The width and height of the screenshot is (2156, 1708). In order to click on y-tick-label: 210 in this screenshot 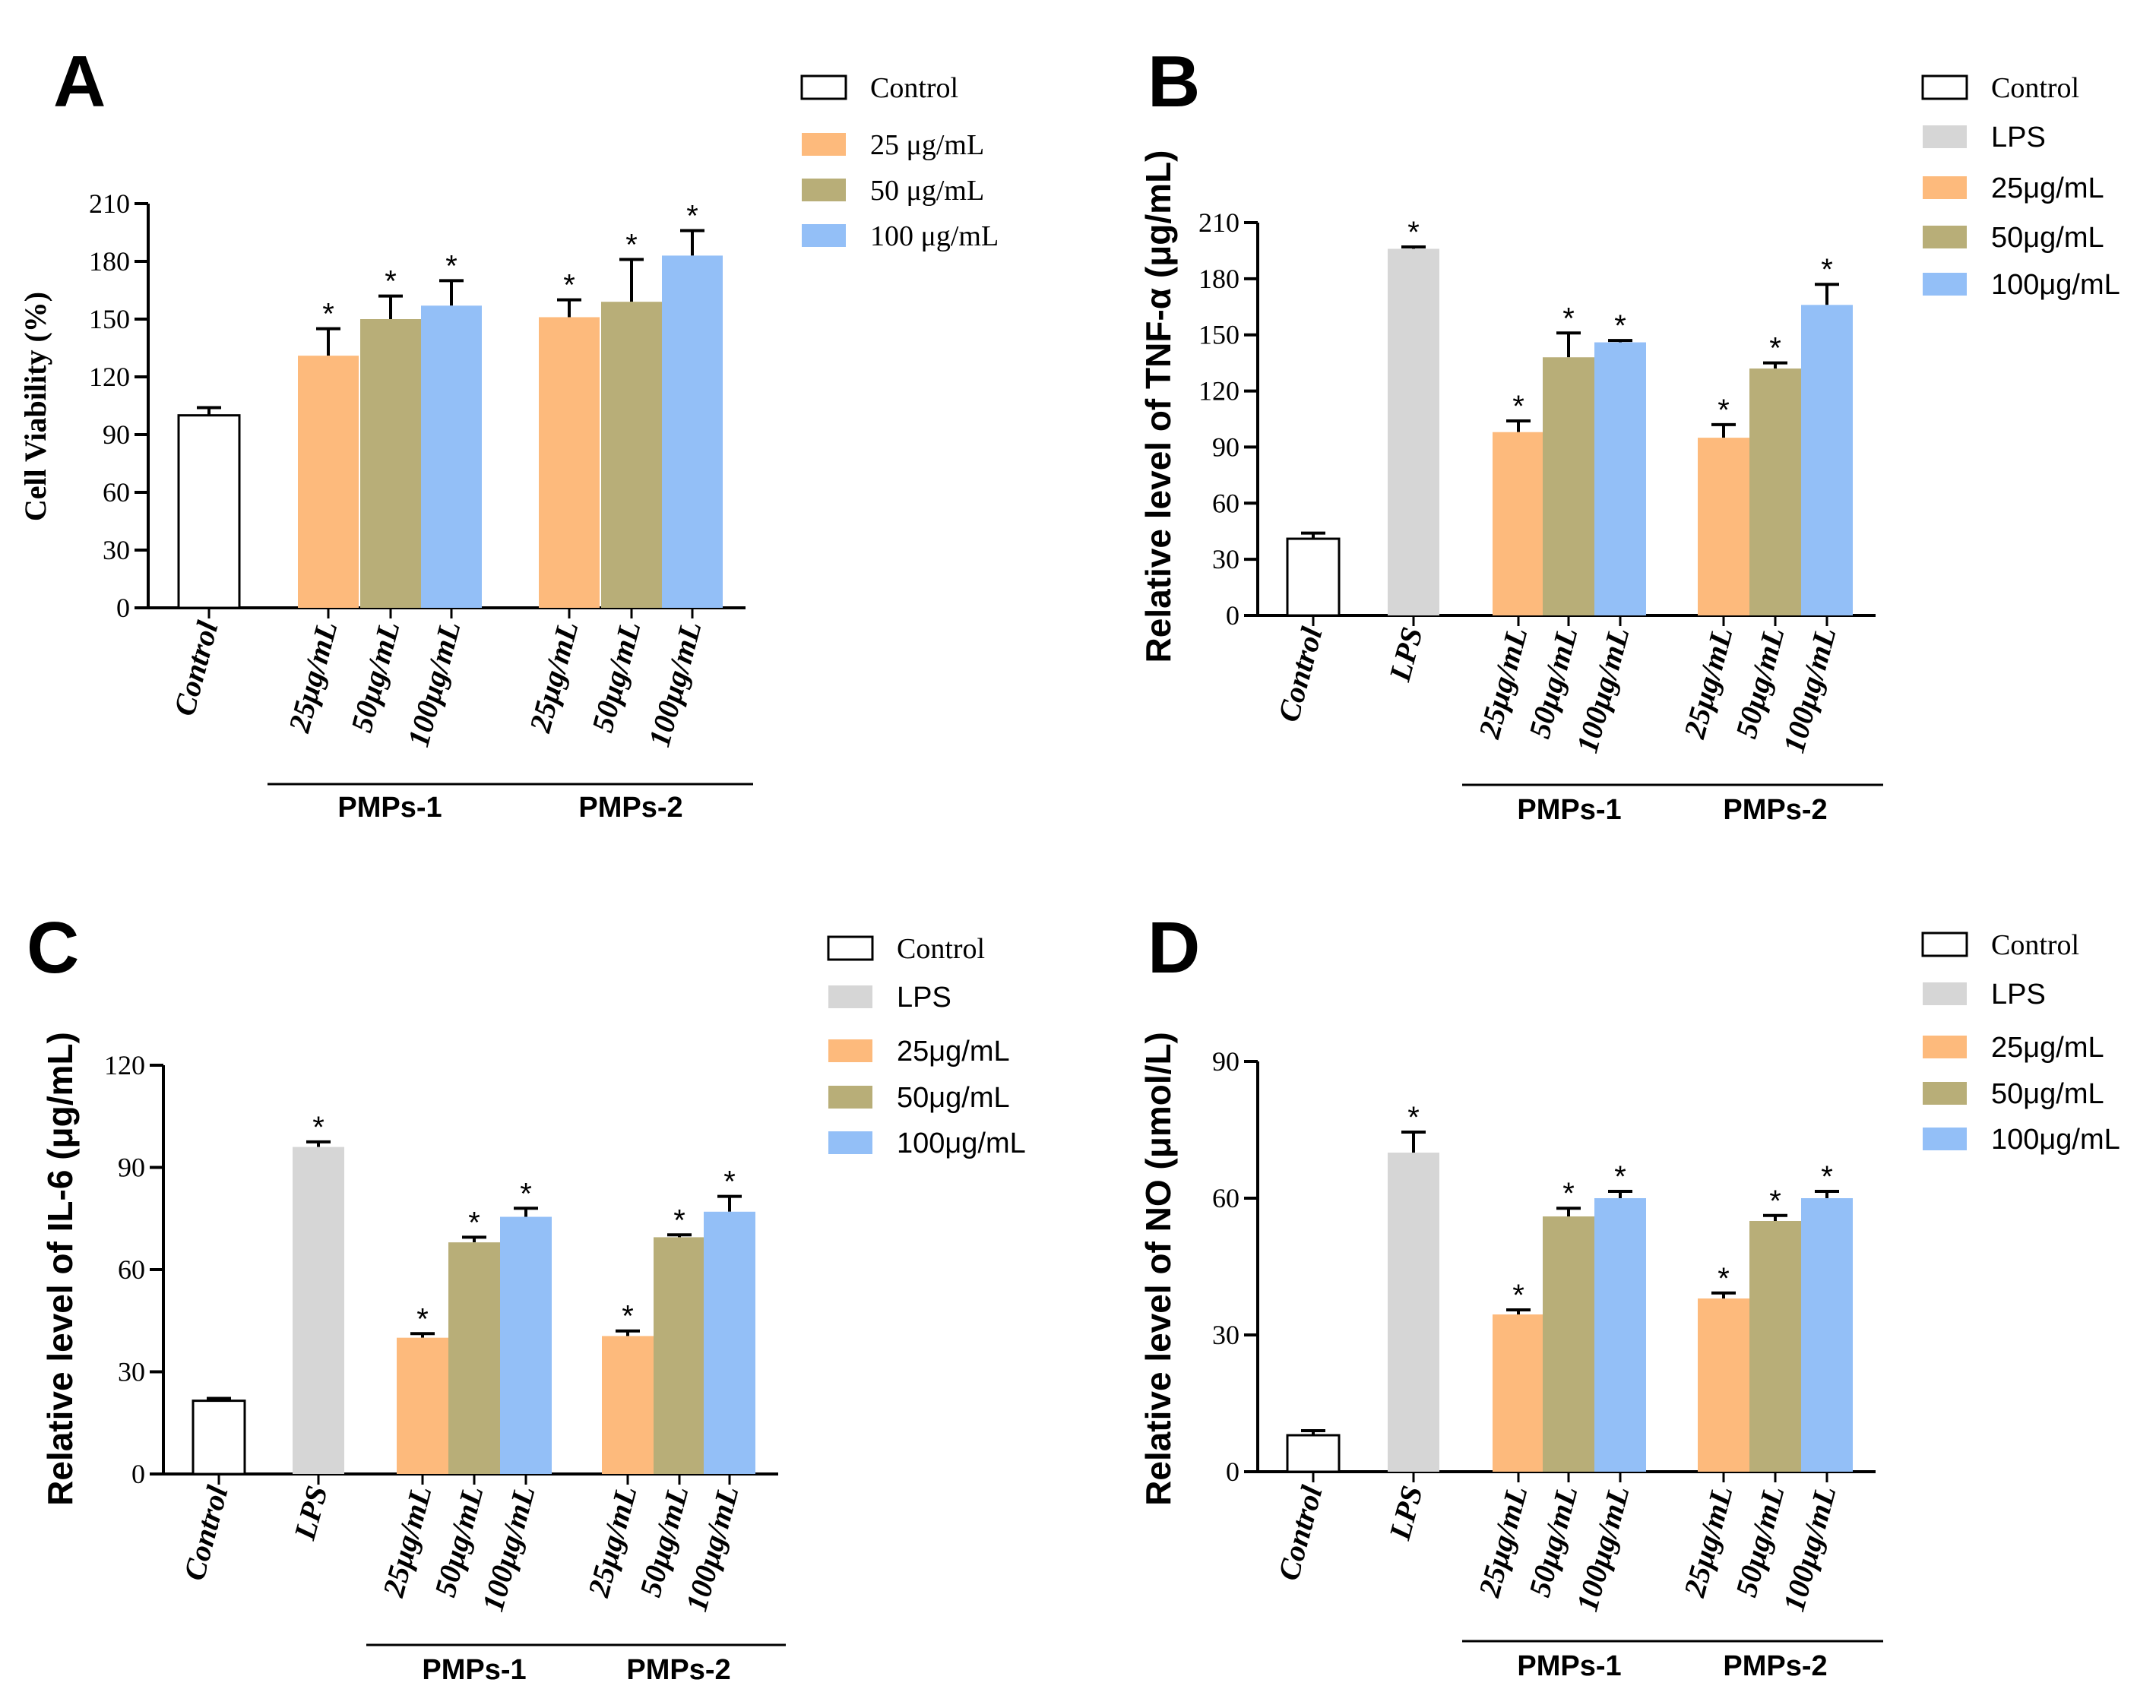, I will do `click(109, 204)`.